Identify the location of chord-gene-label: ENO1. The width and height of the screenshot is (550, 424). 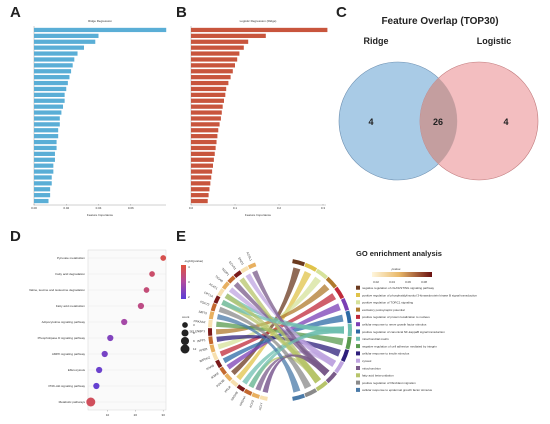
(241, 261).